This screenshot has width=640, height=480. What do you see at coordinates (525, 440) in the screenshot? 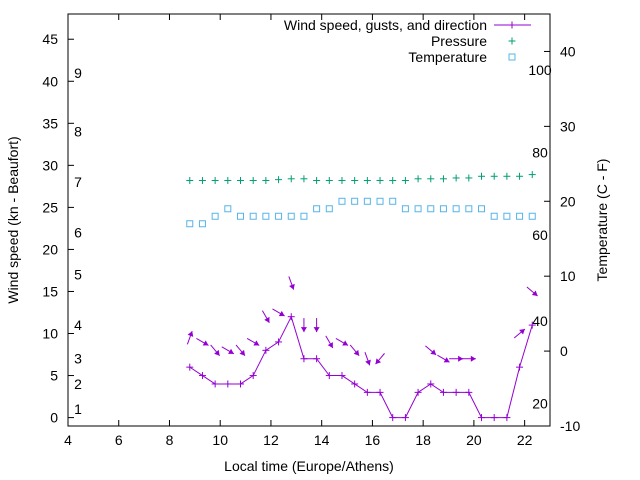
I see `x-tick-label: 22` at bounding box center [525, 440].